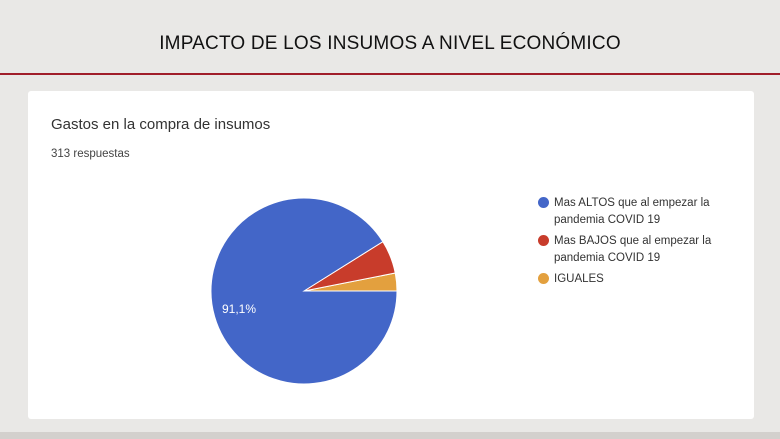  What do you see at coordinates (90, 154) in the screenshot?
I see `response-count: 313 respuestas` at bounding box center [90, 154].